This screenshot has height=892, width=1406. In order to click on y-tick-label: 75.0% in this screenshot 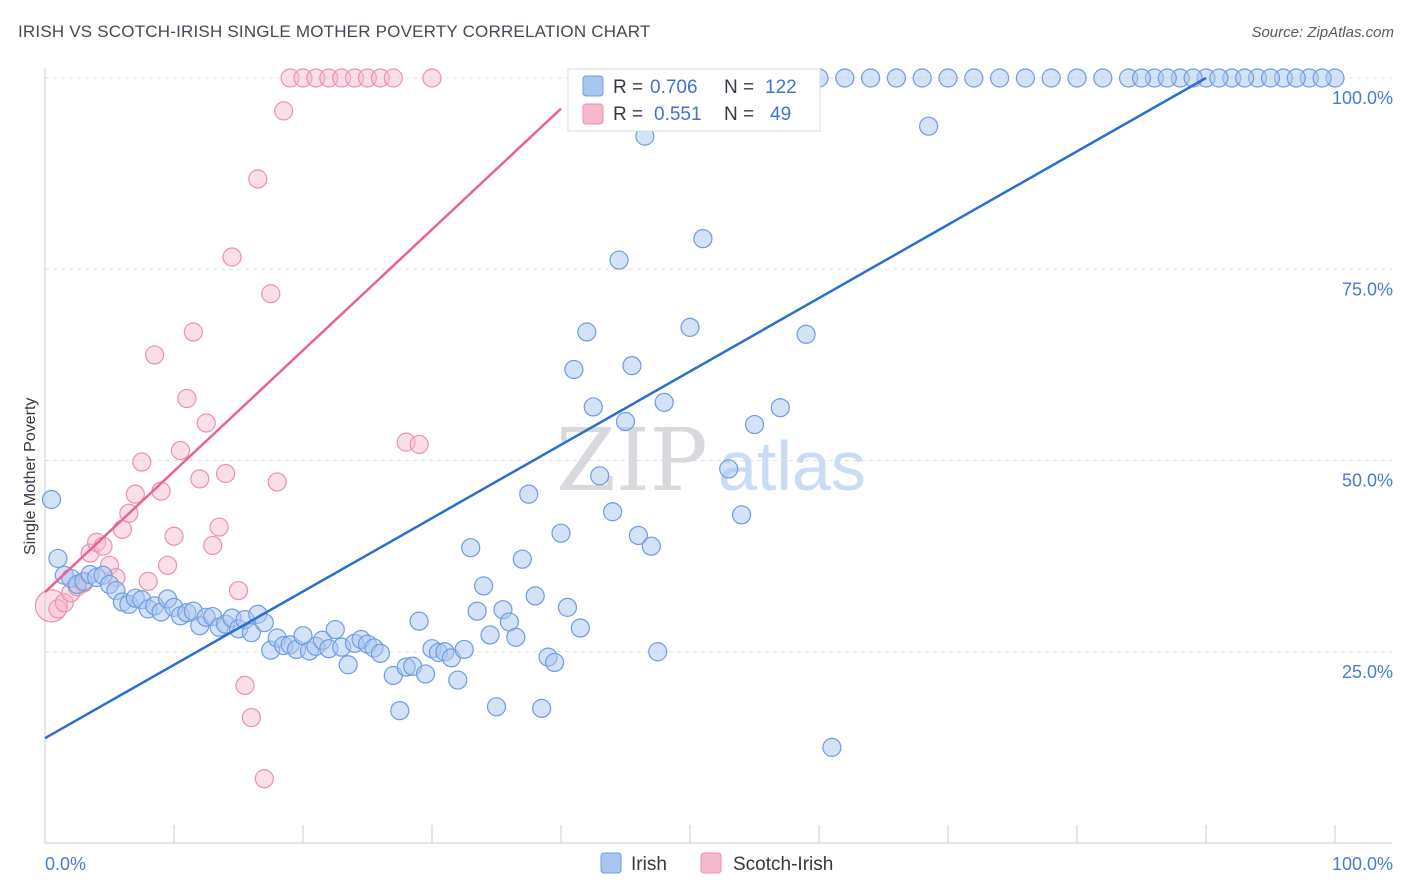, I will do `click(1367, 289)`.